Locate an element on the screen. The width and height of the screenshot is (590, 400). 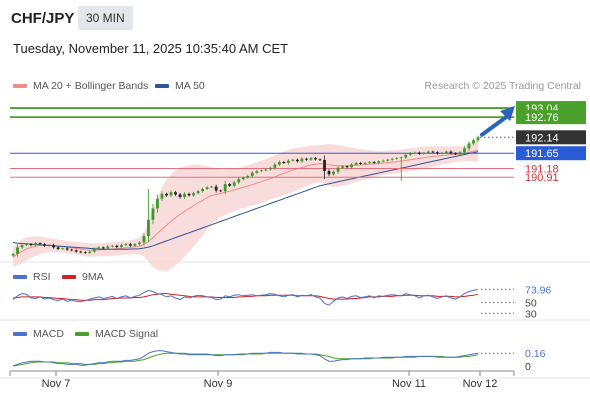
rsi-line is located at coordinates (245, 297).